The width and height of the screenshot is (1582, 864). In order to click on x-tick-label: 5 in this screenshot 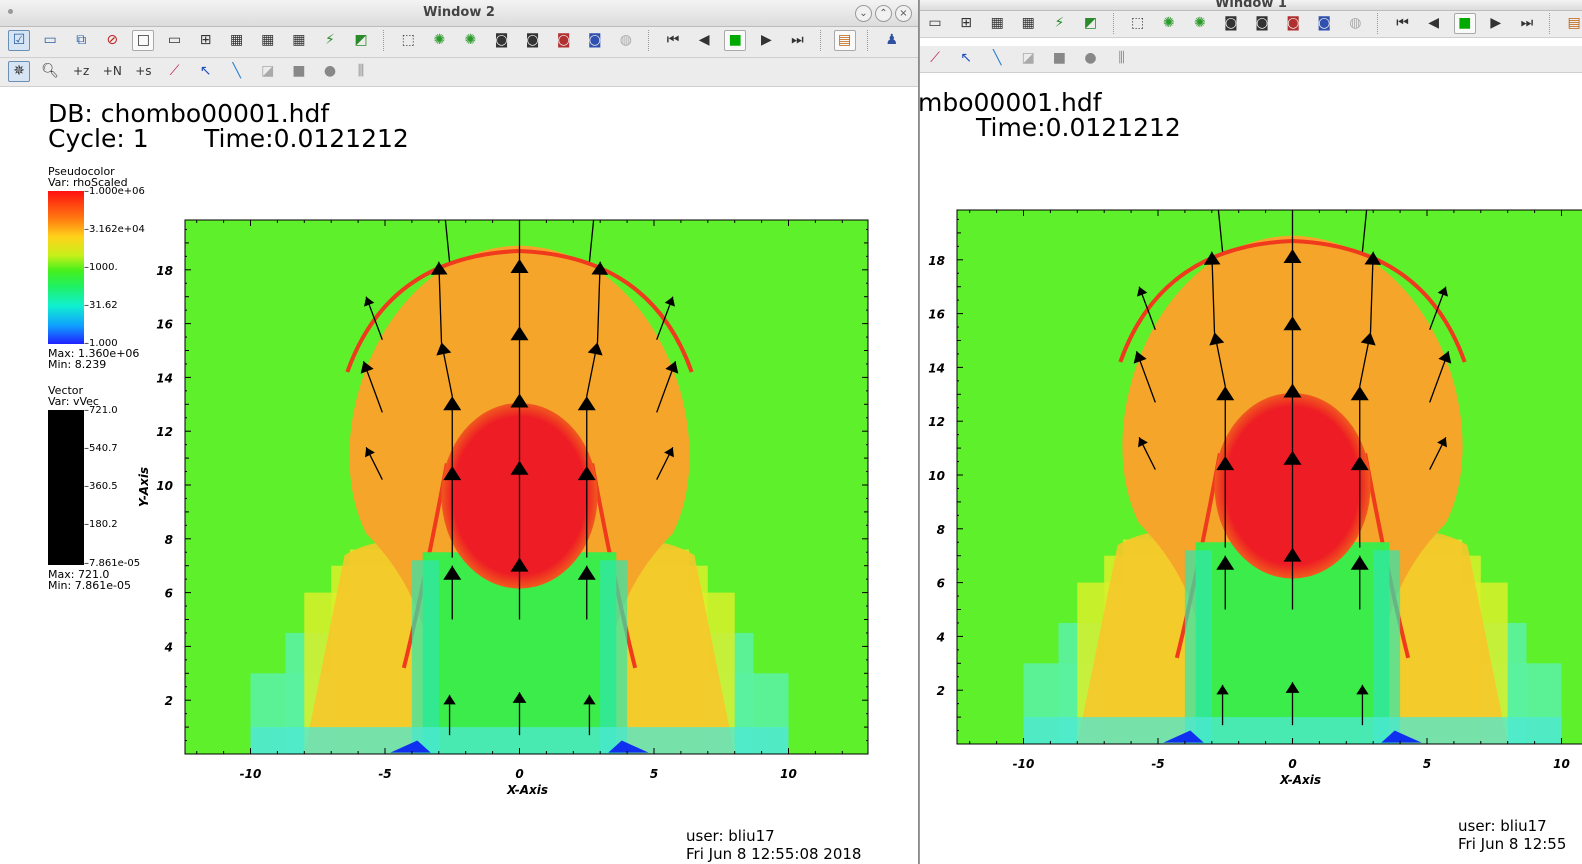, I will do `click(654, 774)`.